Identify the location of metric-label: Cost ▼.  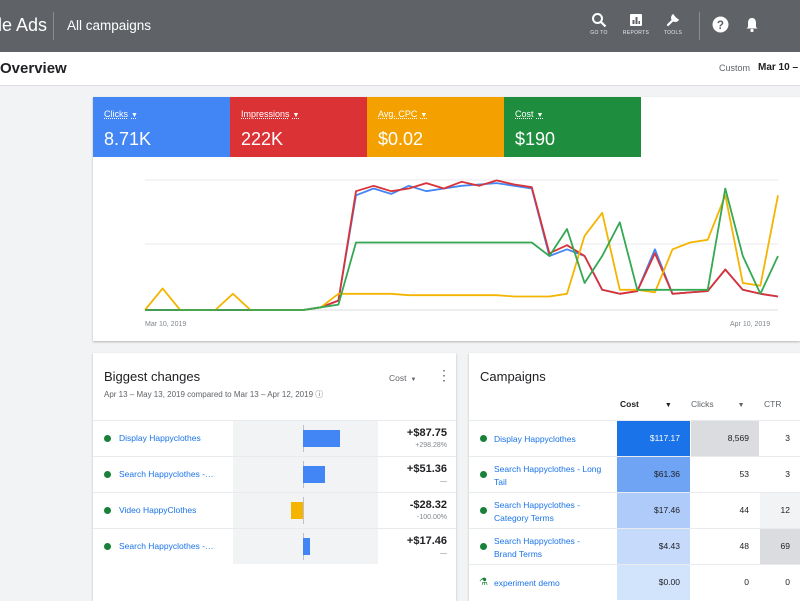
(529, 114).